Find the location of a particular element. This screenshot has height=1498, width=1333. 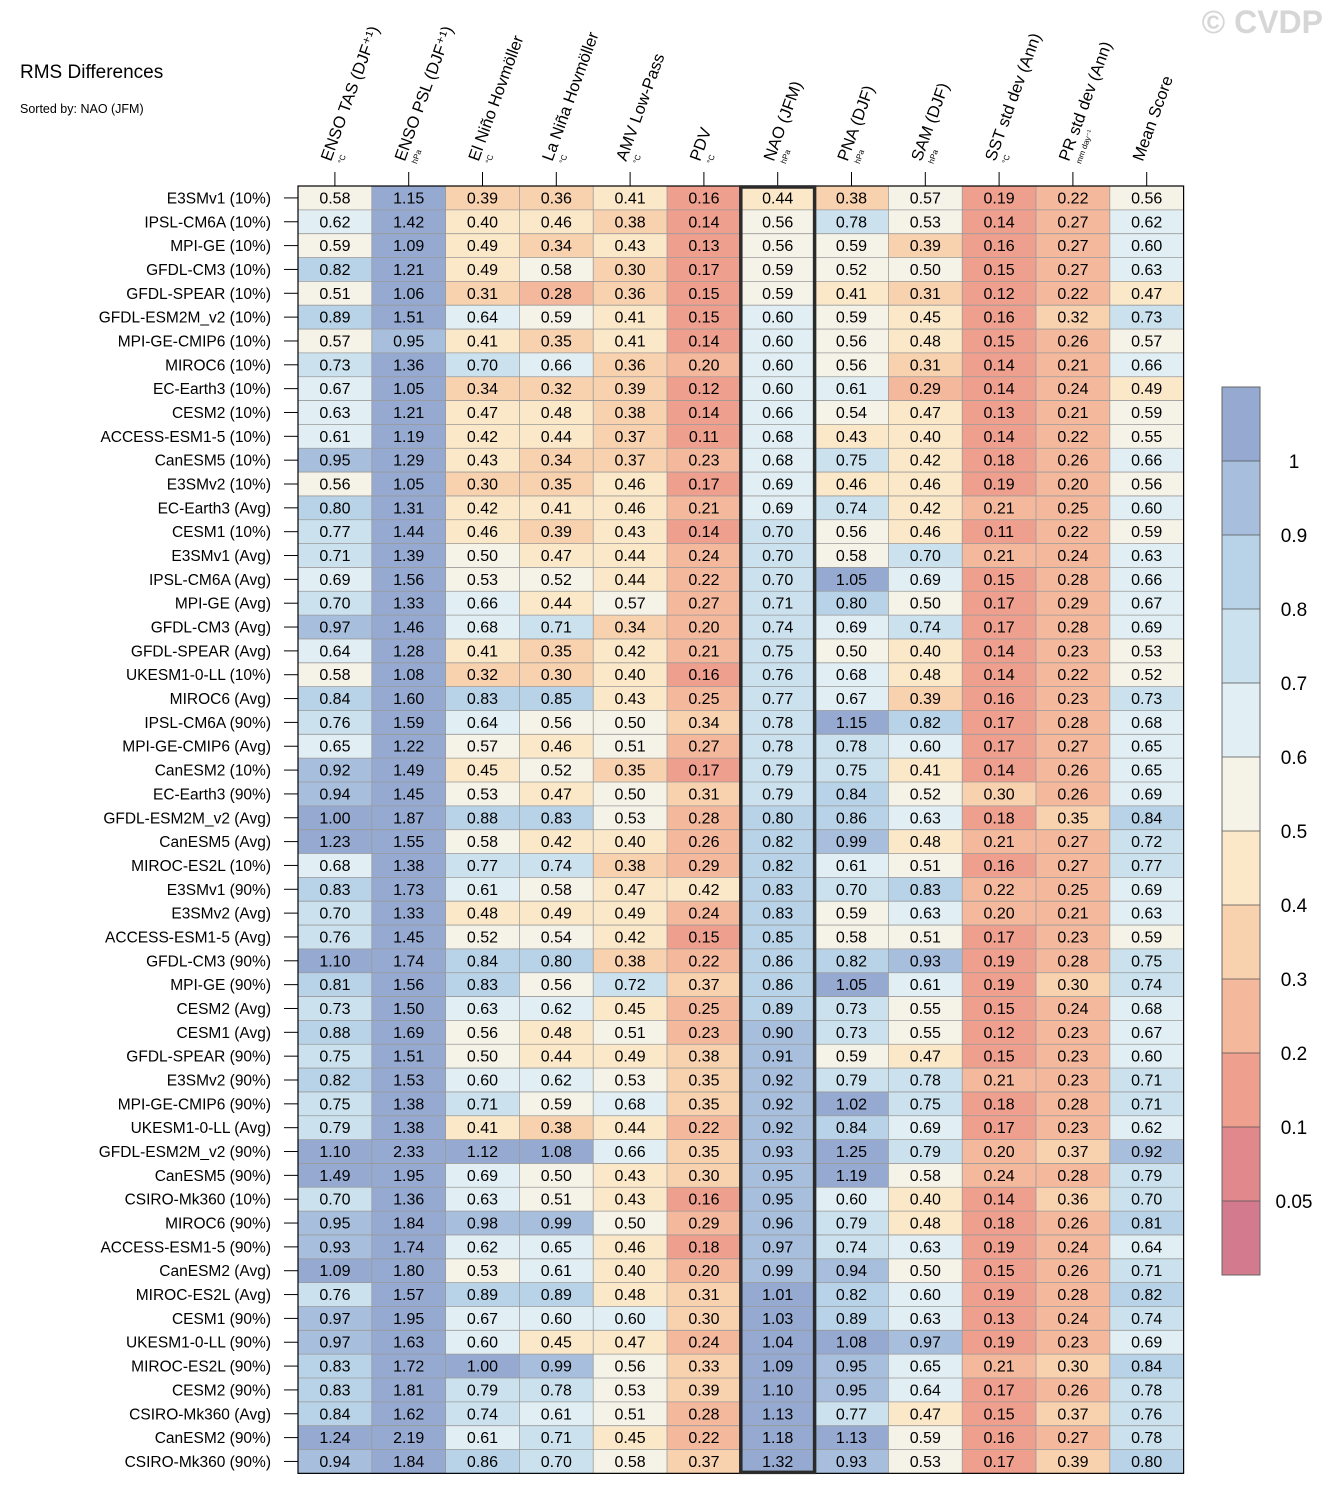

cell-value: 0.84 is located at coordinates (482, 961).